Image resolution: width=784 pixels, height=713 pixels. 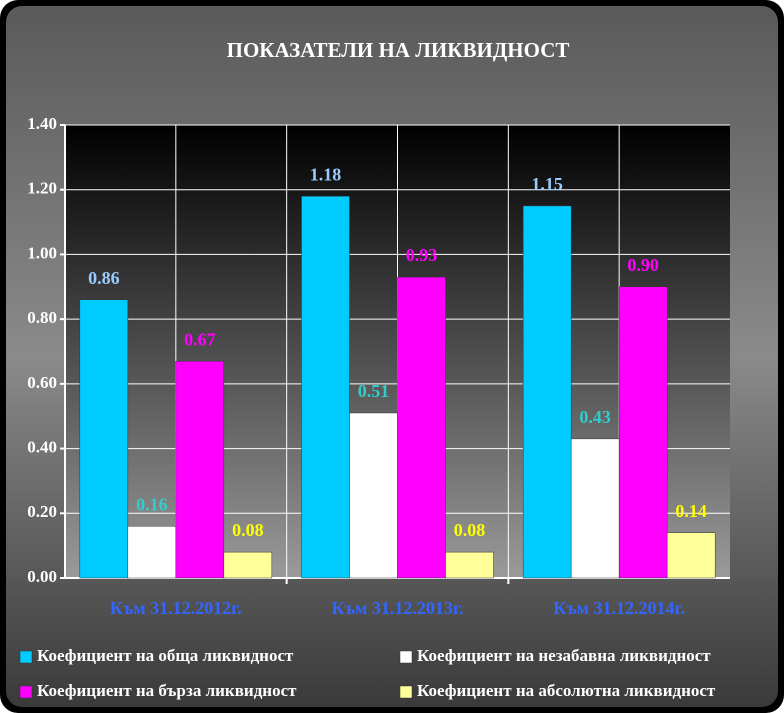 I want to click on y-tick-label: 0.20, so click(x=42, y=511).